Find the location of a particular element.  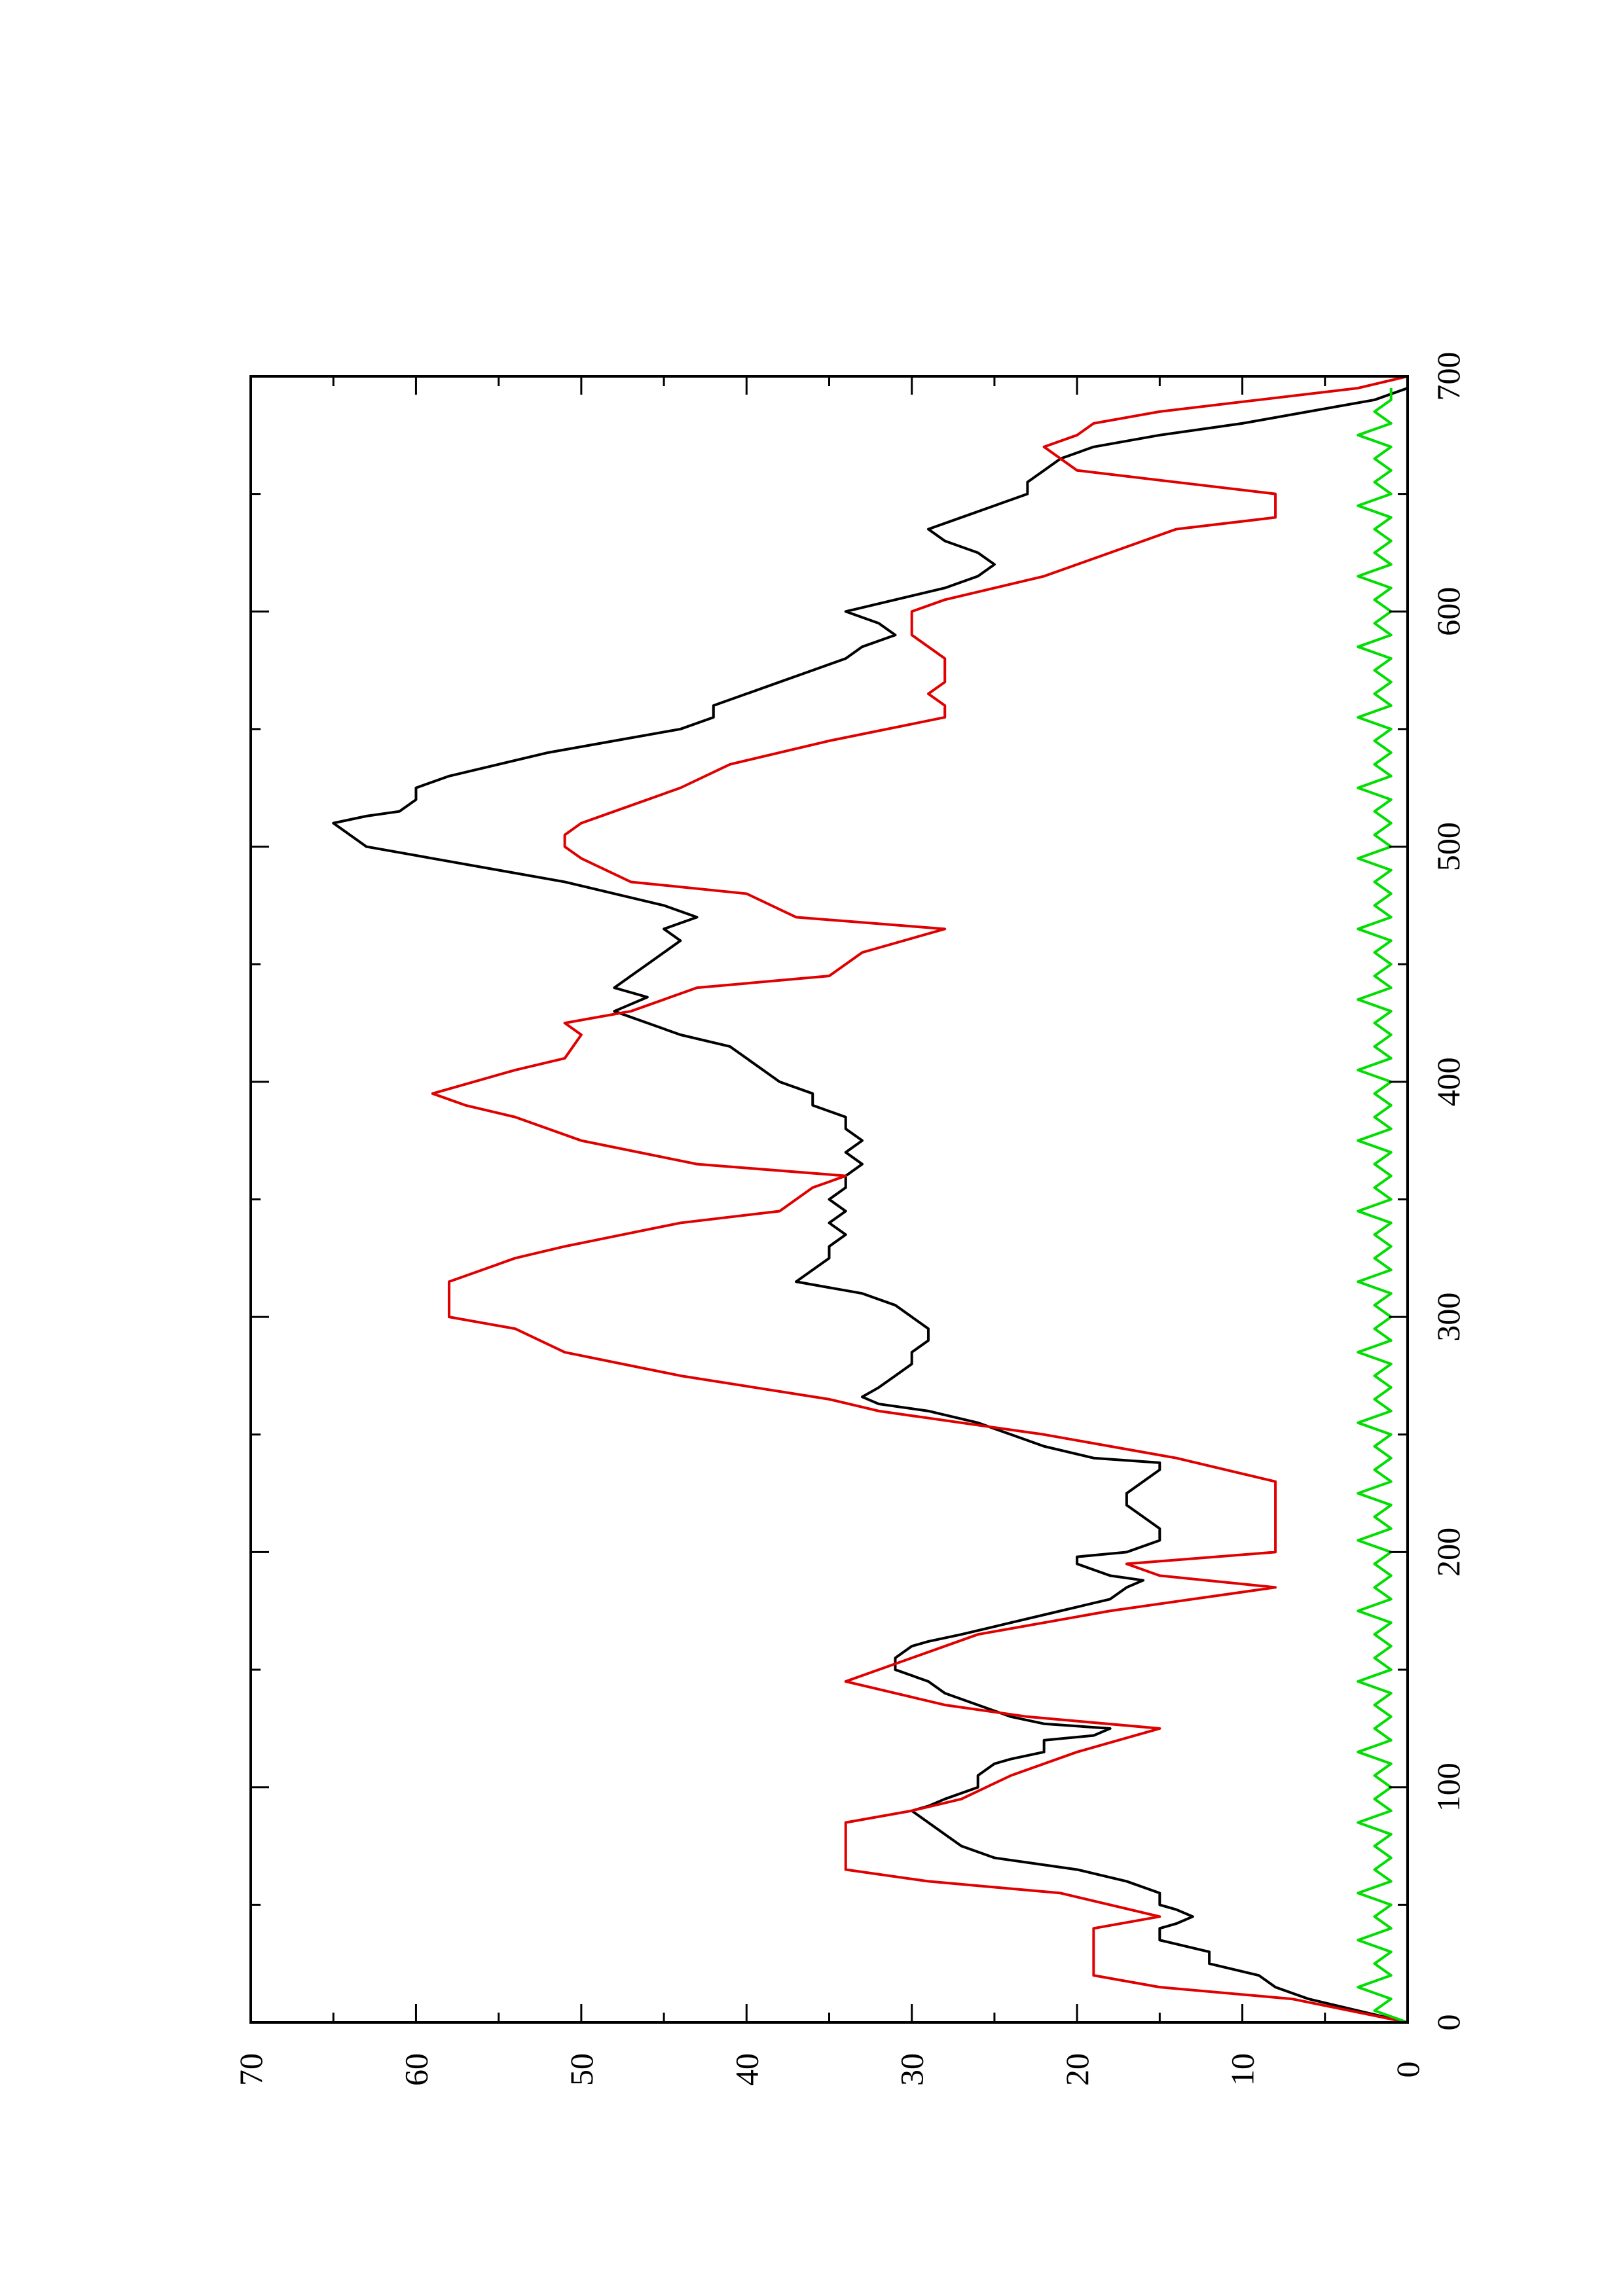

y-tick-label: 30 is located at coordinates (912, 2069).